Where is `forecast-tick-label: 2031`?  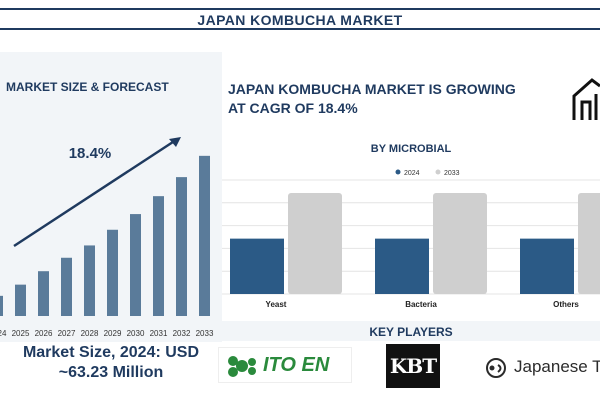
forecast-tick-label: 2031 is located at coordinates (159, 333).